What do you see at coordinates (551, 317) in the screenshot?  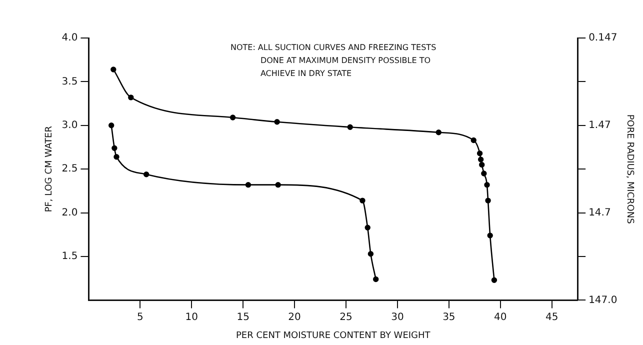 I see `x-tick-label: 45` at bounding box center [551, 317].